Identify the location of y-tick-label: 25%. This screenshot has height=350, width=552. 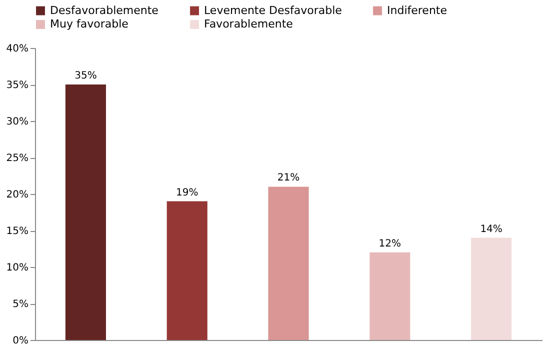
(17, 158).